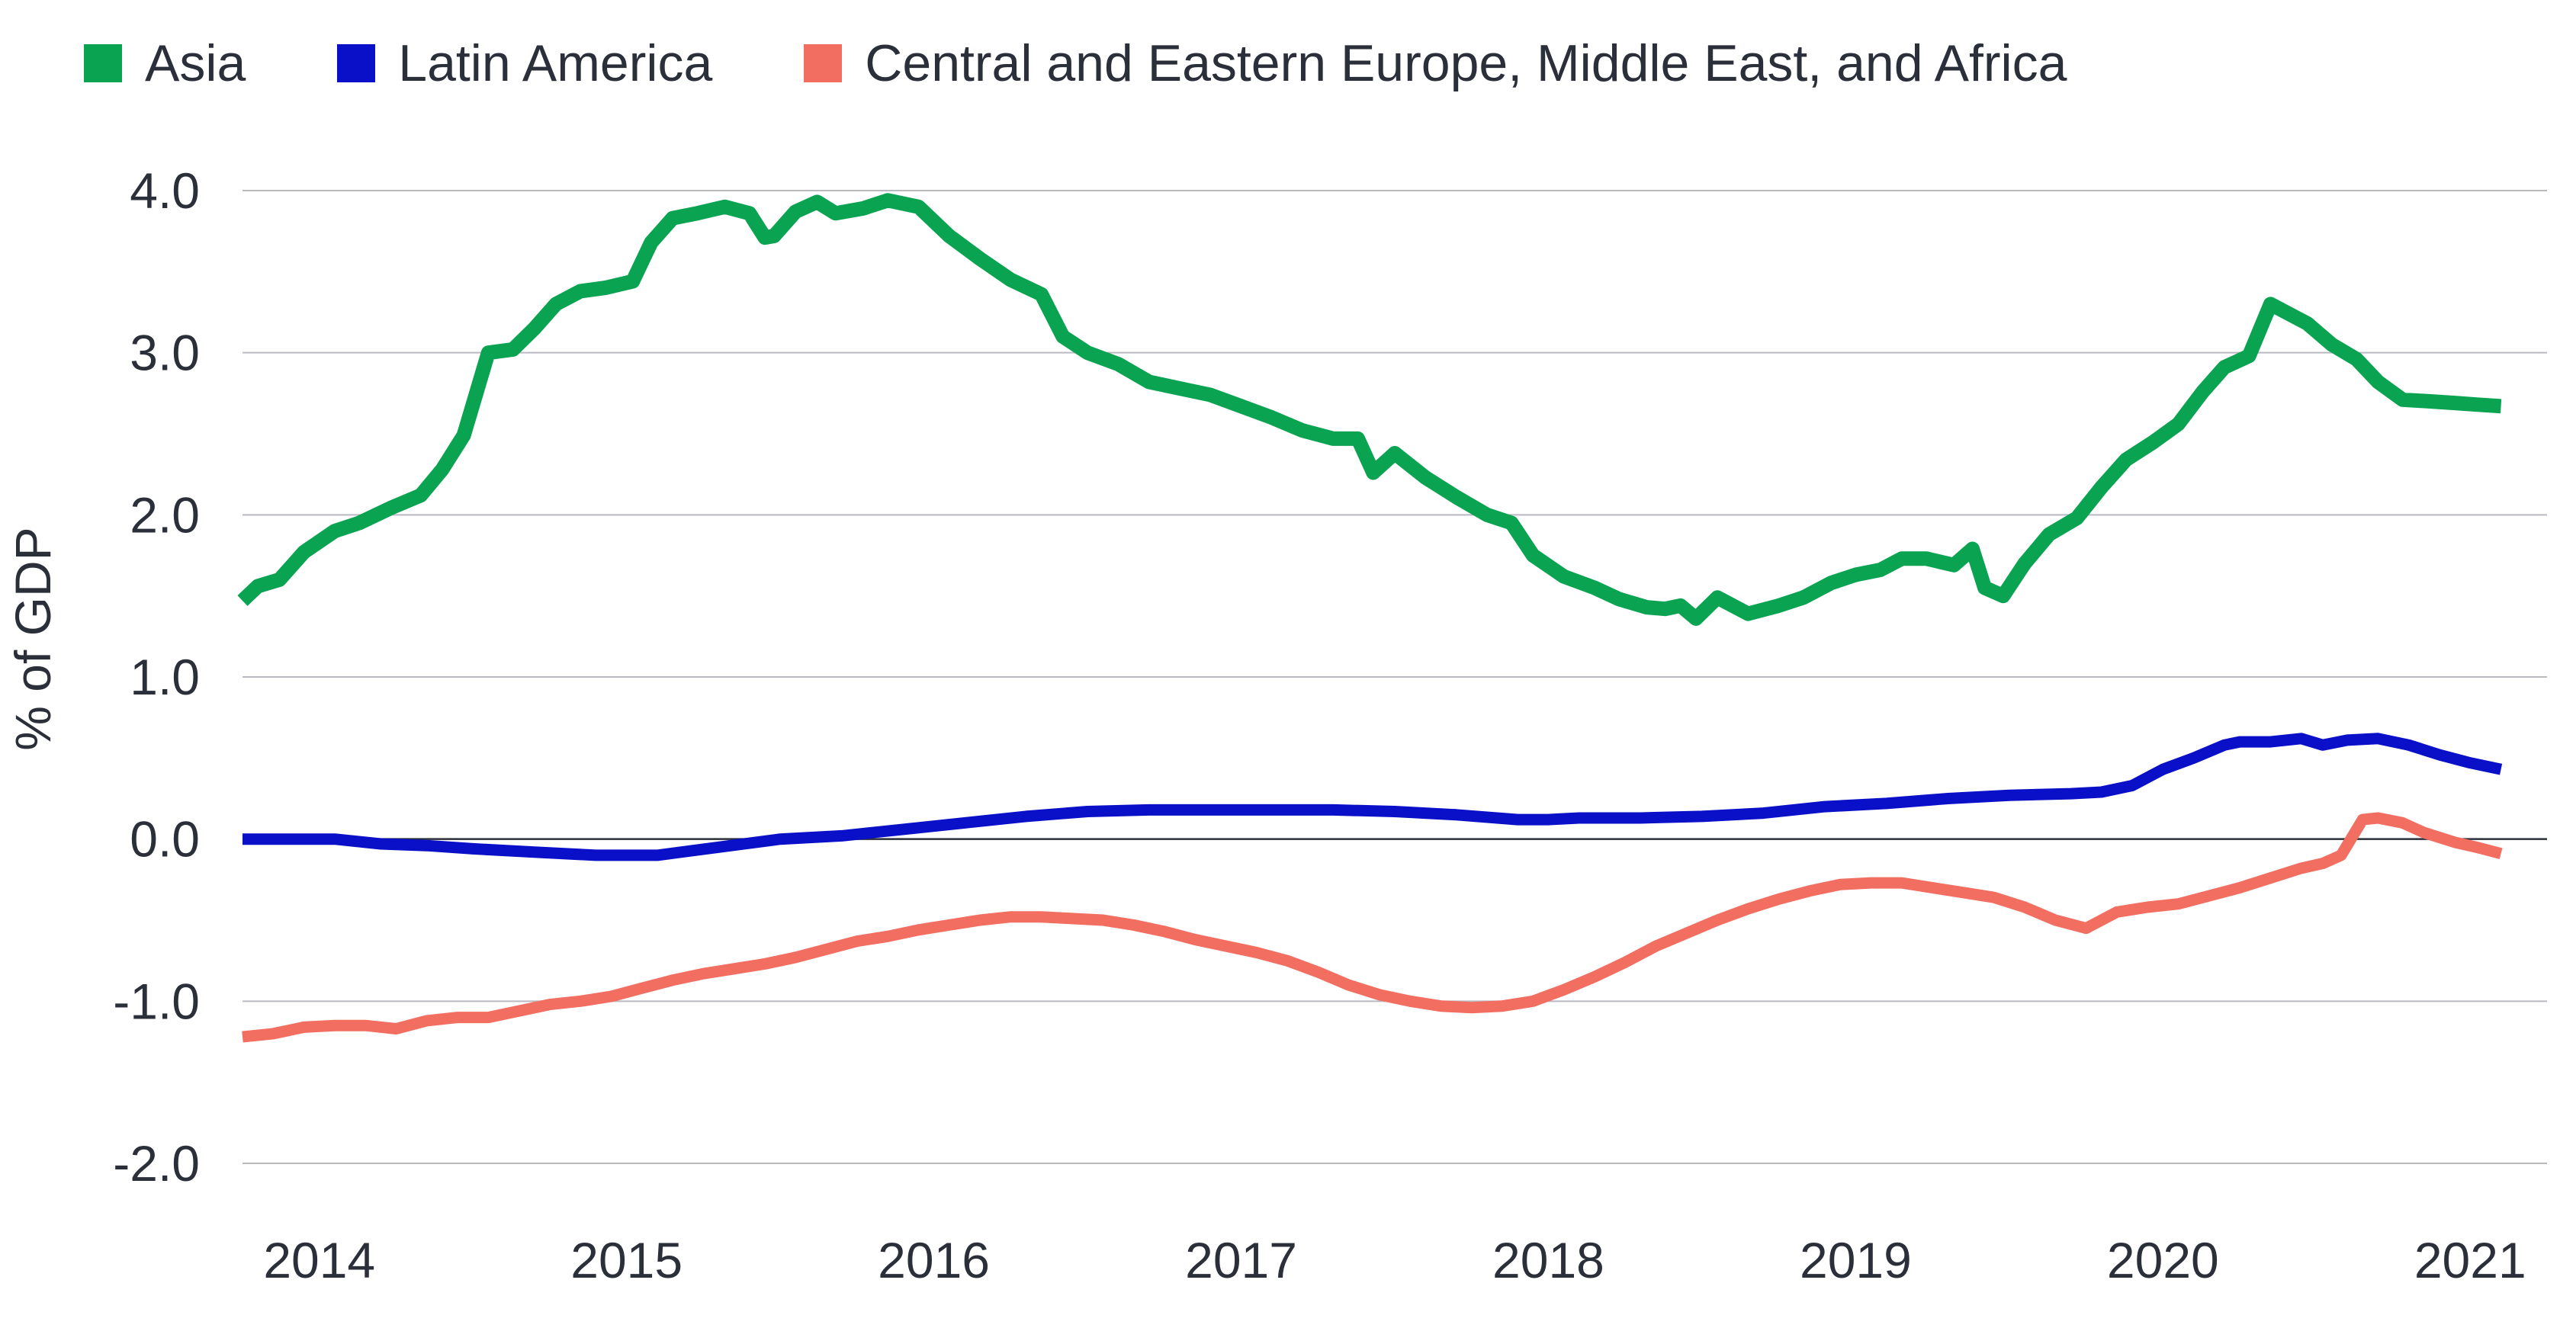 The height and width of the screenshot is (1328, 2576). Describe the element at coordinates (156, 1163) in the screenshot. I see `y-tick-label-0: -2.0` at that location.